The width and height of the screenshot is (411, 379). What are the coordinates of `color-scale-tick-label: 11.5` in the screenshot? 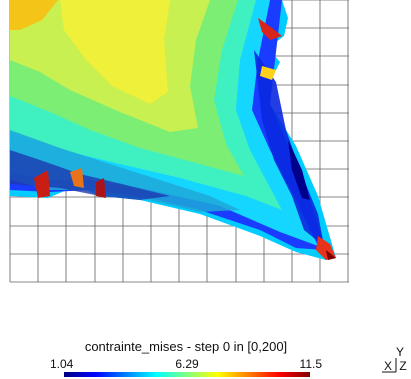 It's located at (311, 364).